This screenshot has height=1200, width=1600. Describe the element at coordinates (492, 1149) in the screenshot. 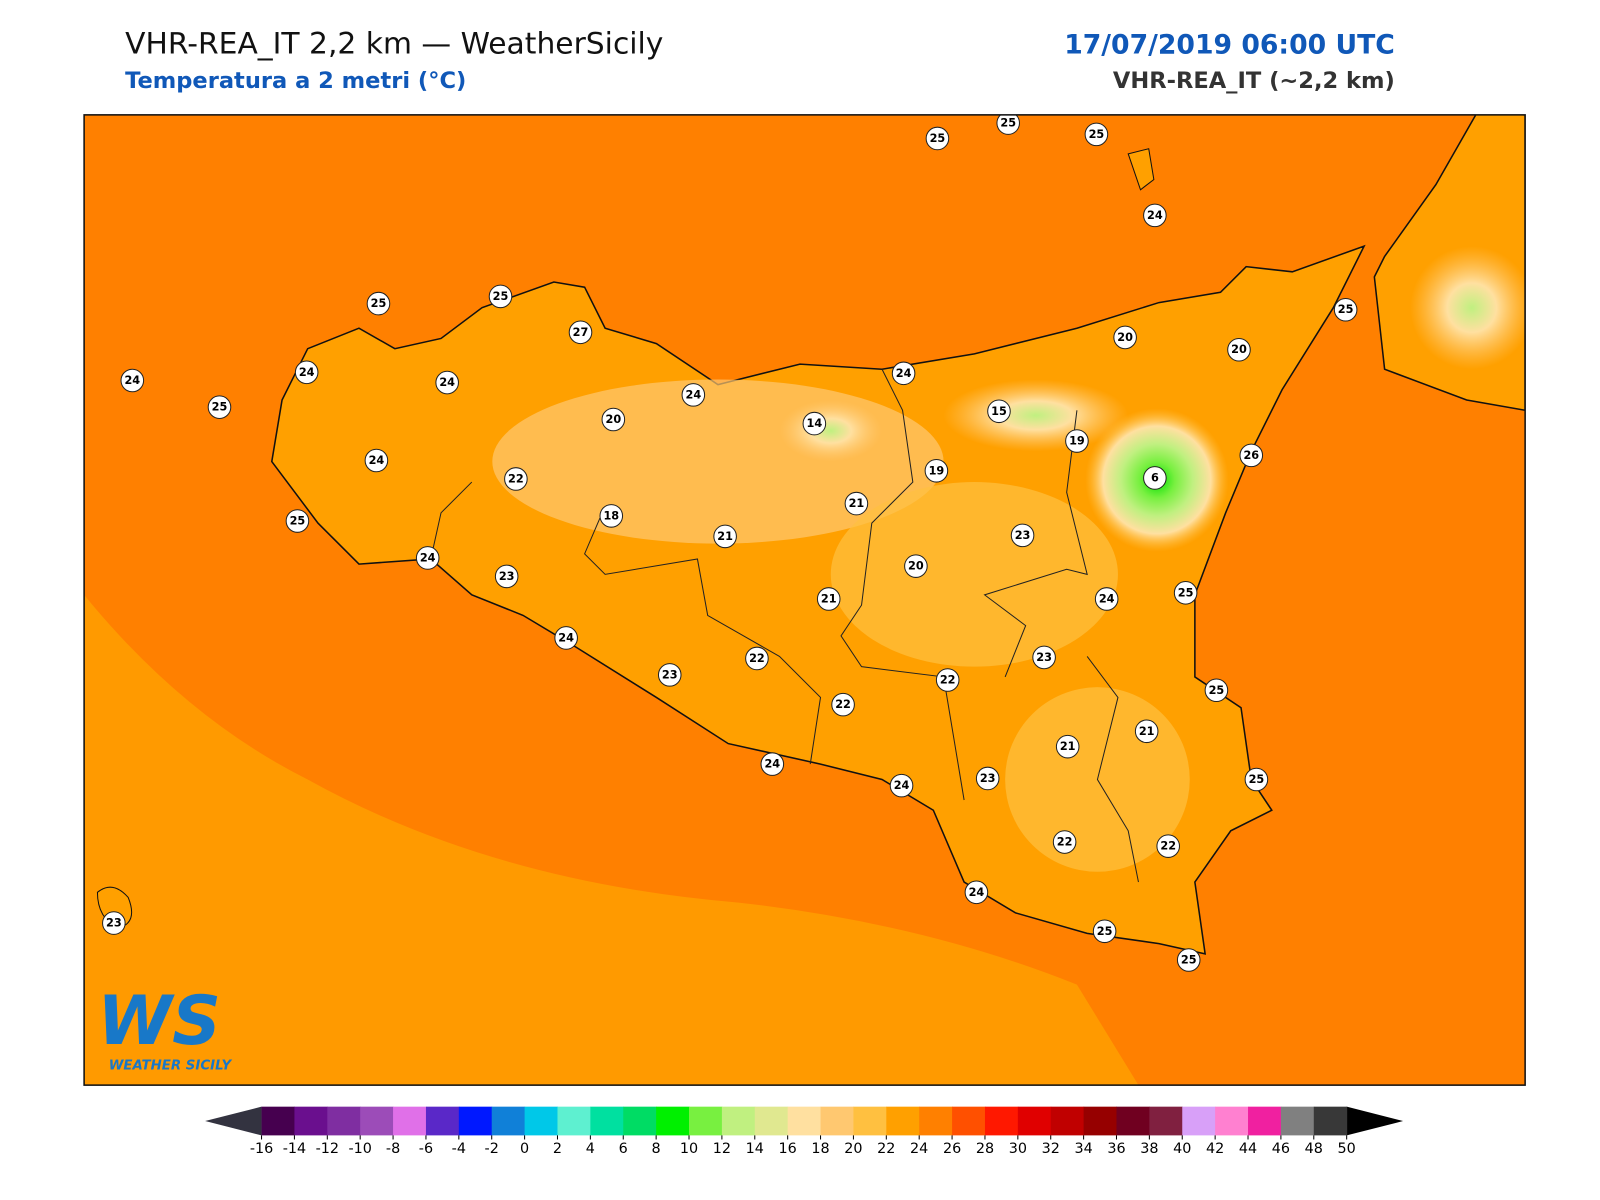

I see `colorbar-tick-label: -2` at that location.